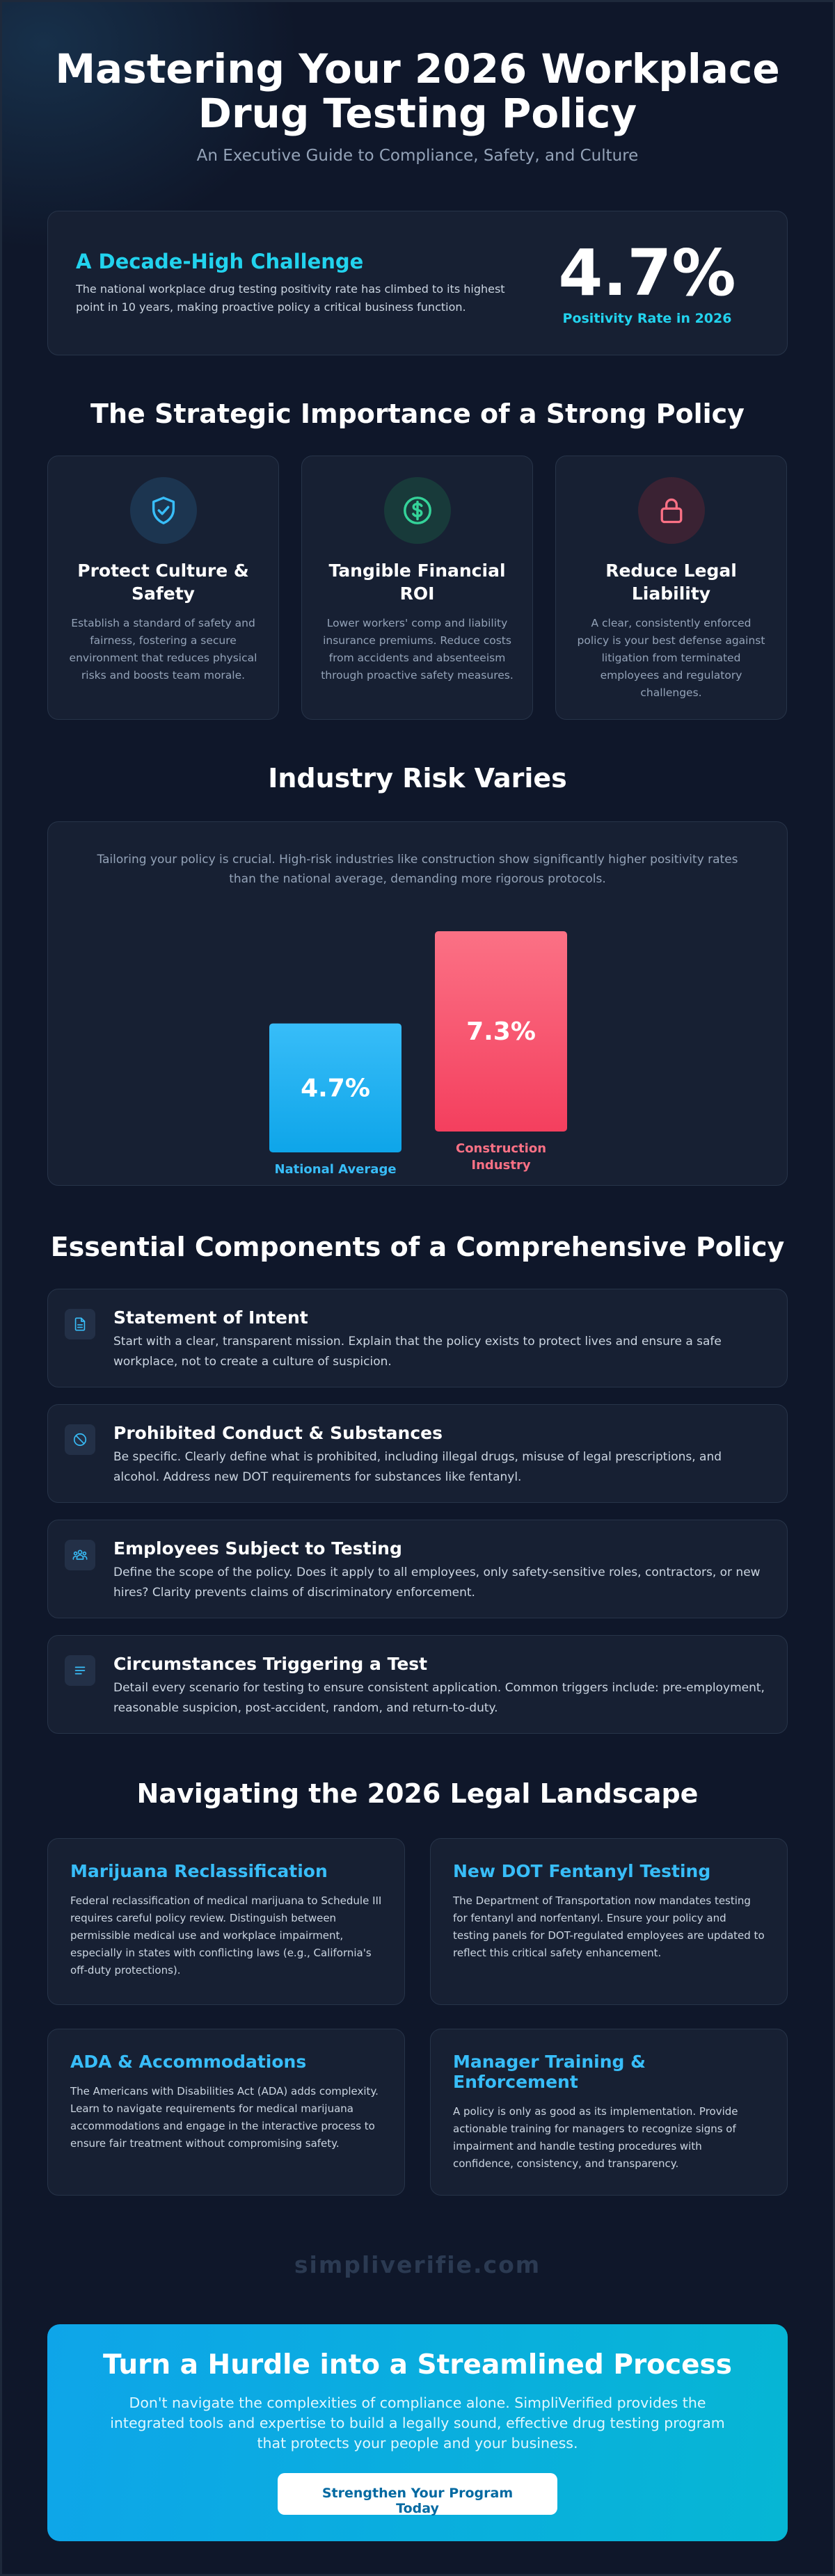 This screenshot has height=2576, width=835. I want to click on page-title-line2: Drug Testing Policy, so click(417, 114).